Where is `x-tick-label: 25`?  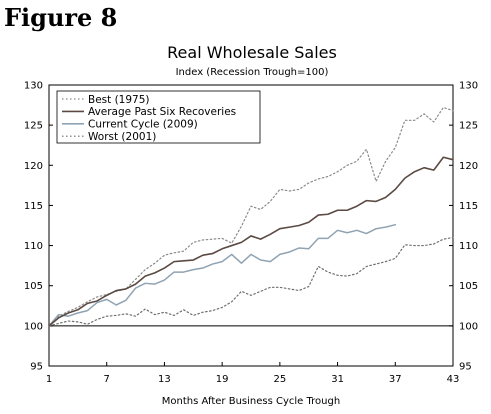 x-tick-label: 25 is located at coordinates (279, 379).